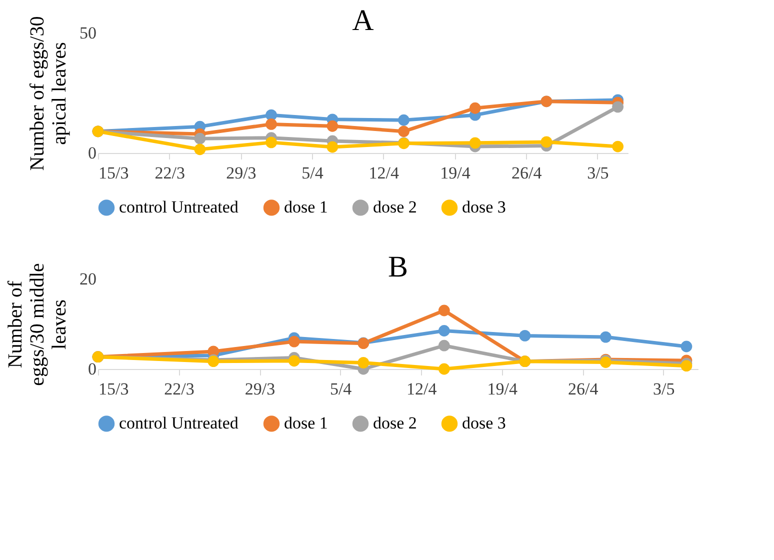  What do you see at coordinates (88, 33) in the screenshot?
I see `y-tick-label: 50` at bounding box center [88, 33].